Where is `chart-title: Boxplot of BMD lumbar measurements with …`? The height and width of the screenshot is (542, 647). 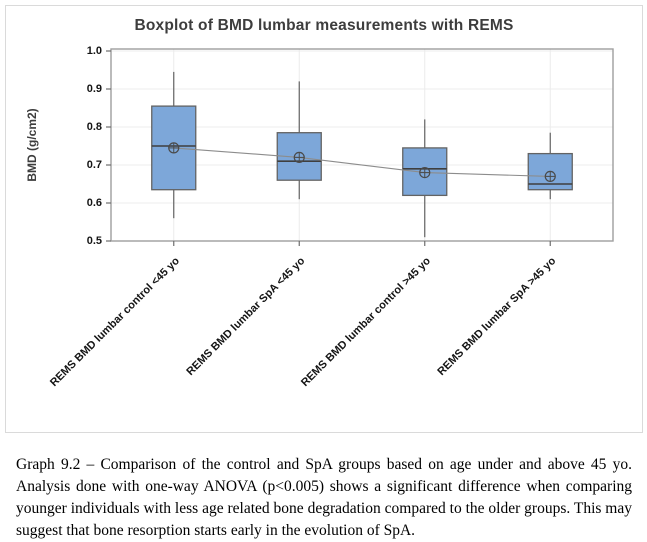
chart-title: Boxplot of BMD lumbar measurements with … is located at coordinates (324, 25).